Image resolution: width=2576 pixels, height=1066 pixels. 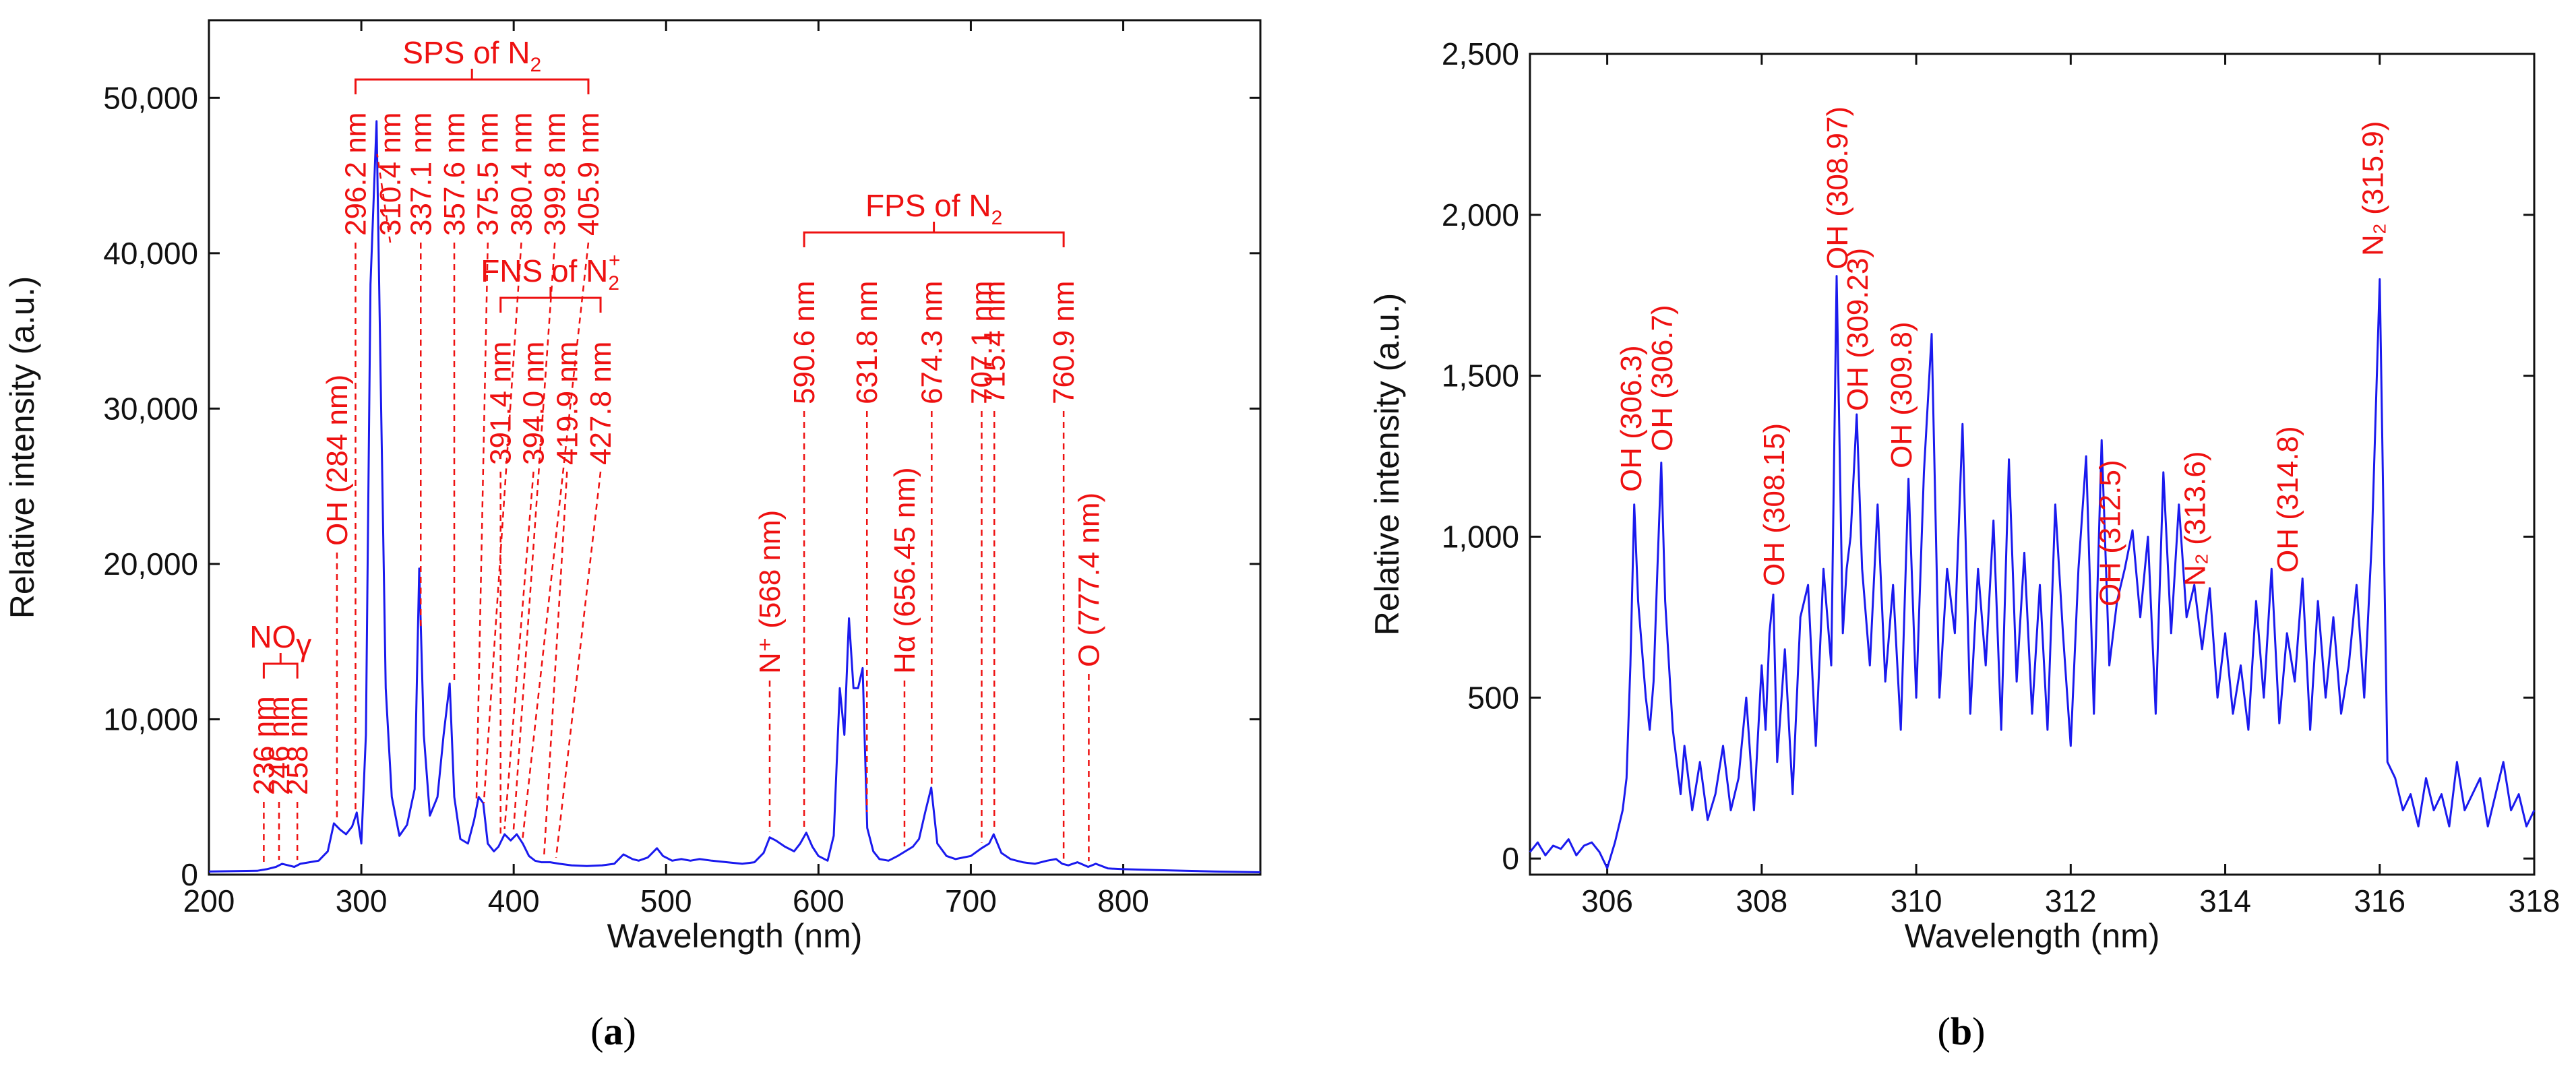 What do you see at coordinates (600, 403) in the screenshot?
I see `annotation-label: 427.8 nm` at bounding box center [600, 403].